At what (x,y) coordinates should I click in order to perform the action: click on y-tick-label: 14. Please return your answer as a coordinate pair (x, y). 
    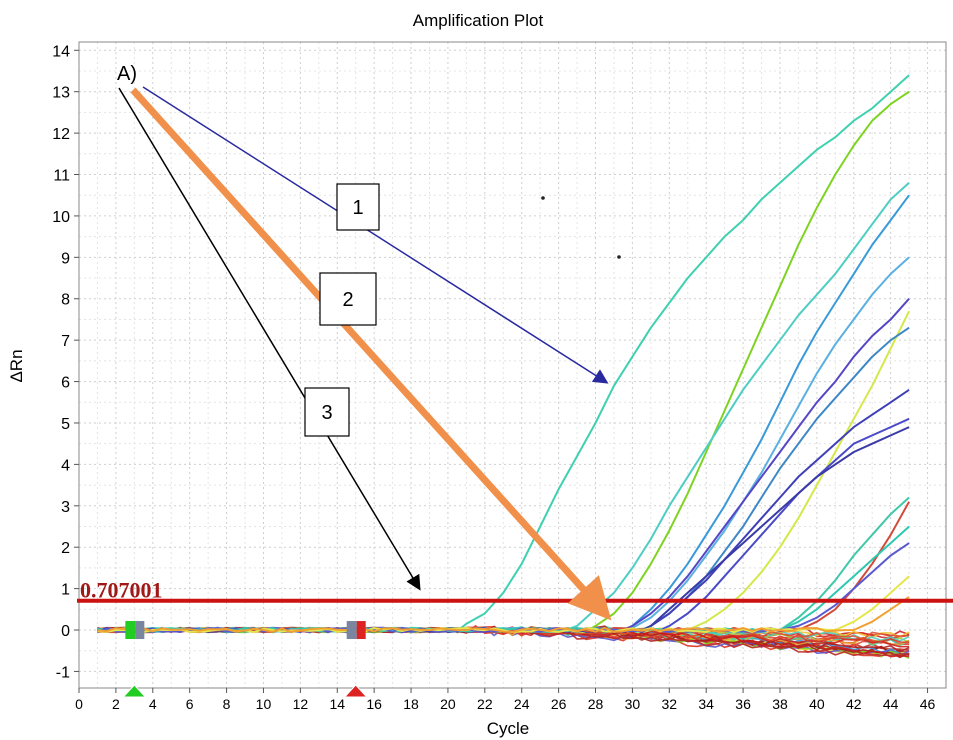
    Looking at the image, I should click on (61, 51).